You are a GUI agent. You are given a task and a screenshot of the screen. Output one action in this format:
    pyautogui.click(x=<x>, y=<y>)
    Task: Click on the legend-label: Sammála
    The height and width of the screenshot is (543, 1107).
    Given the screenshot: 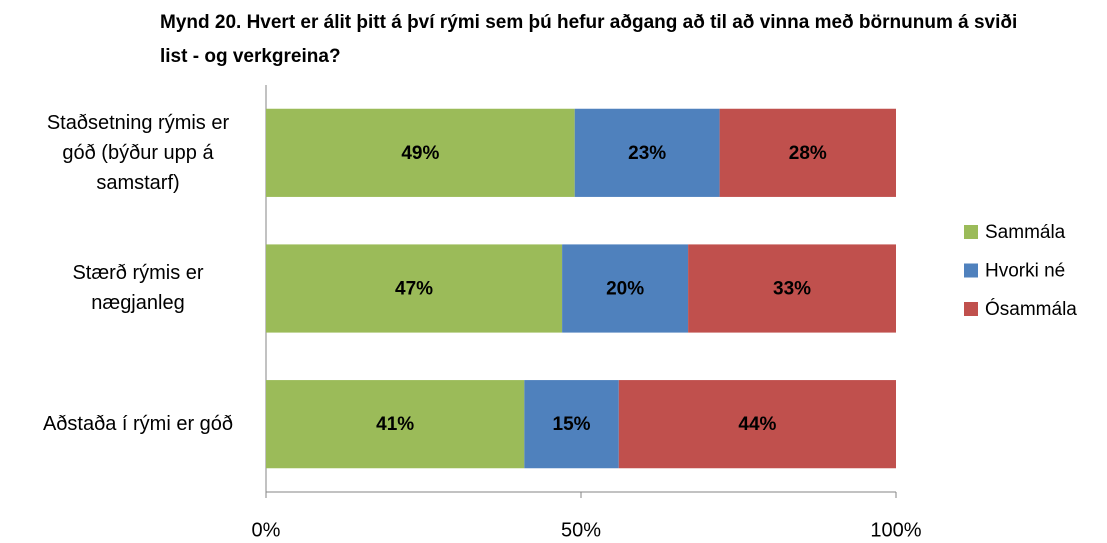 What is the action you would take?
    pyautogui.click(x=1025, y=232)
    